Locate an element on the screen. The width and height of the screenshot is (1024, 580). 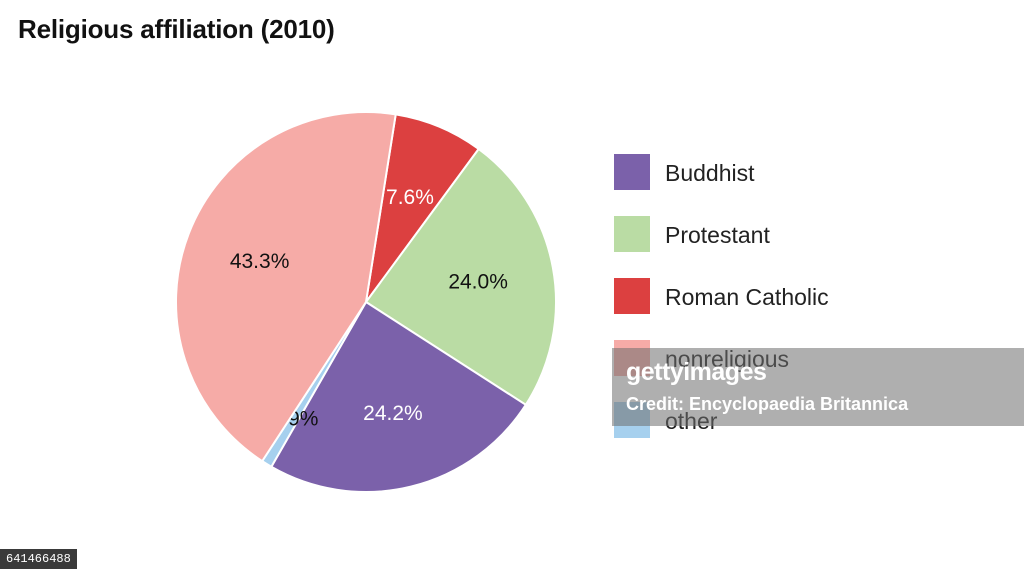
image-id: 641466488 is located at coordinates (38, 559).